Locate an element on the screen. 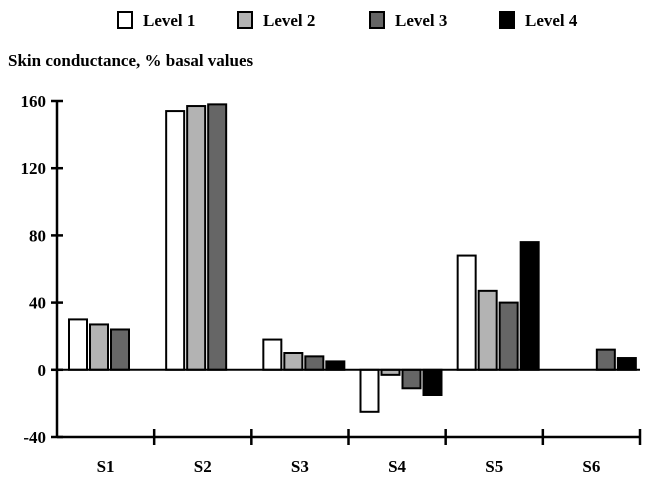 This screenshot has height=478, width=645. y-ticks: -40 0 40 80 120 160 is located at coordinates (42, 269).